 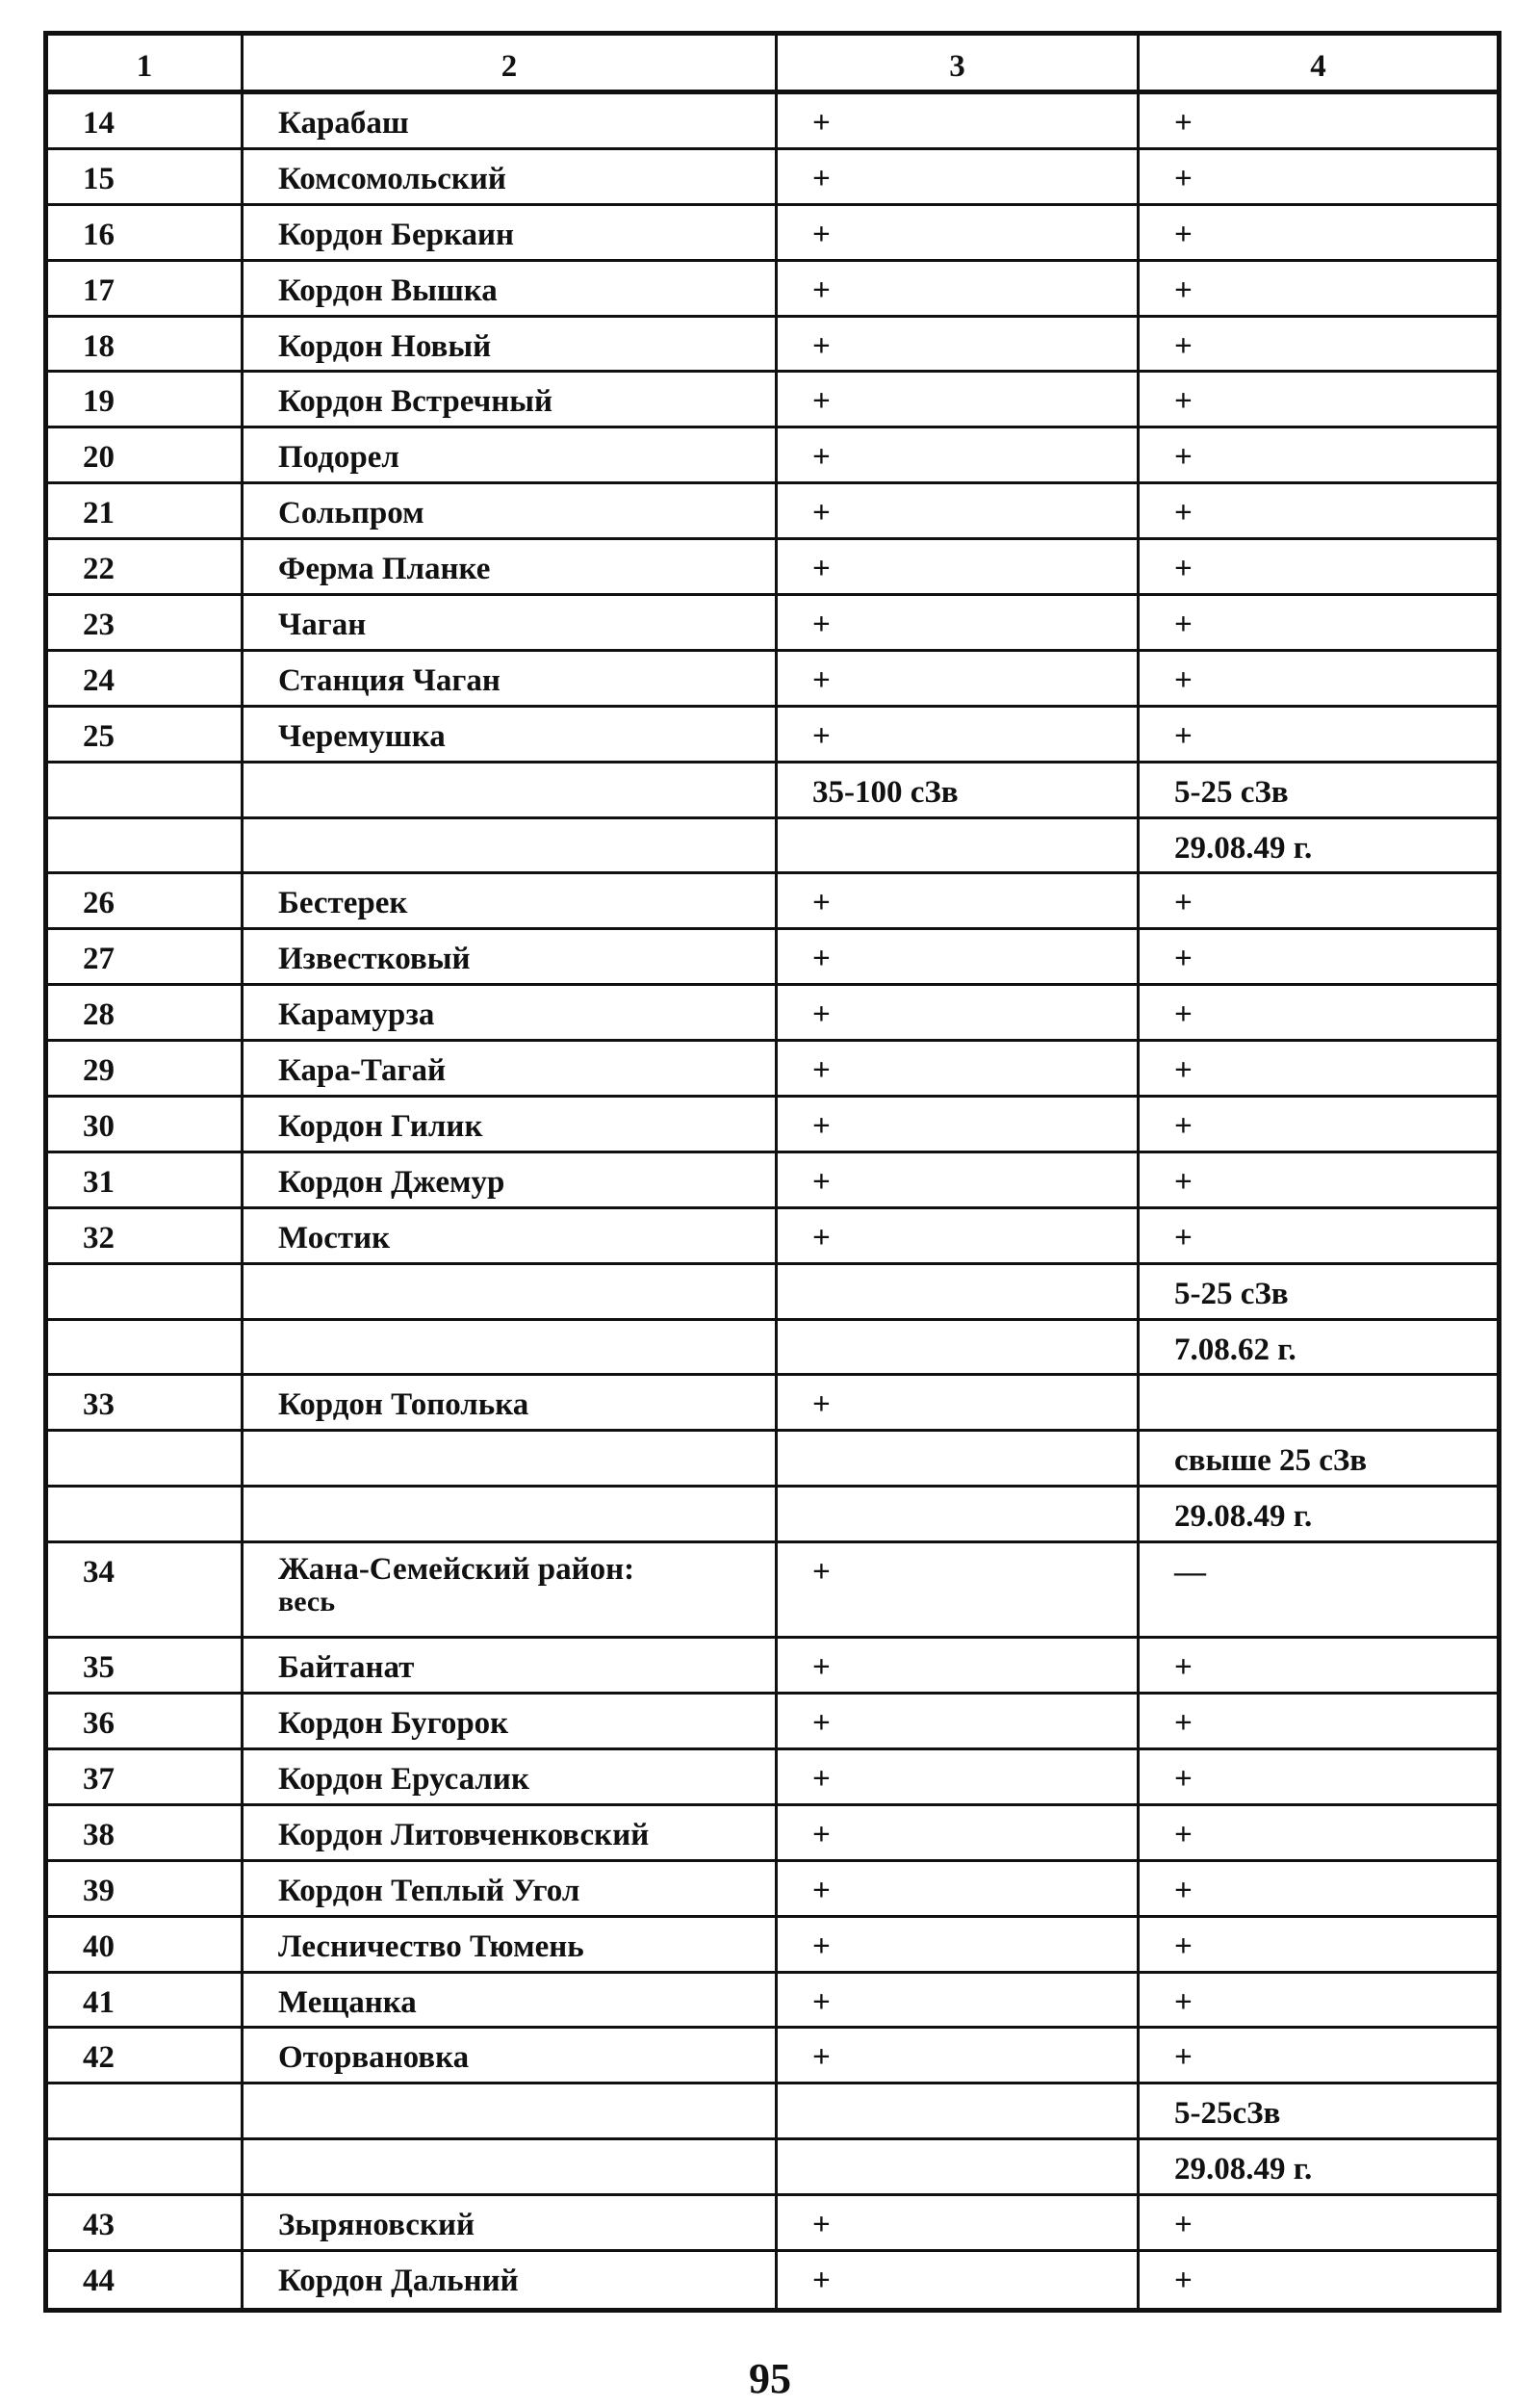 I want to click on settlement-name: Оторвановка, so click(x=511, y=2056).